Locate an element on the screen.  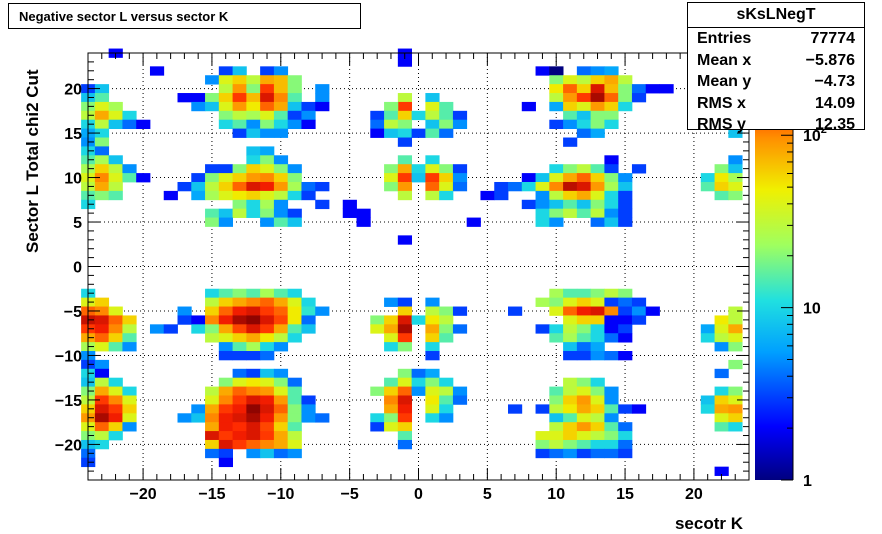
stats-label: RMS y is located at coordinates (721, 124).